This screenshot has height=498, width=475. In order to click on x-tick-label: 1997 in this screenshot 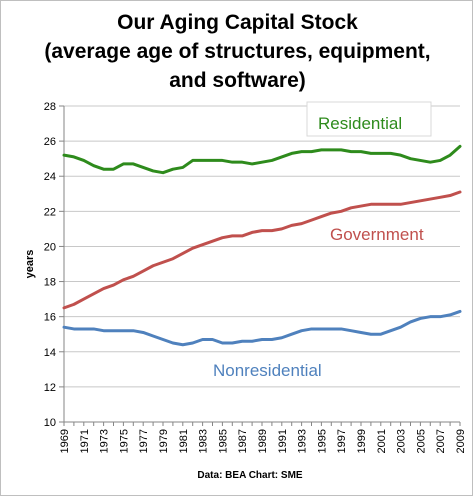, I will do `click(342, 441)`.